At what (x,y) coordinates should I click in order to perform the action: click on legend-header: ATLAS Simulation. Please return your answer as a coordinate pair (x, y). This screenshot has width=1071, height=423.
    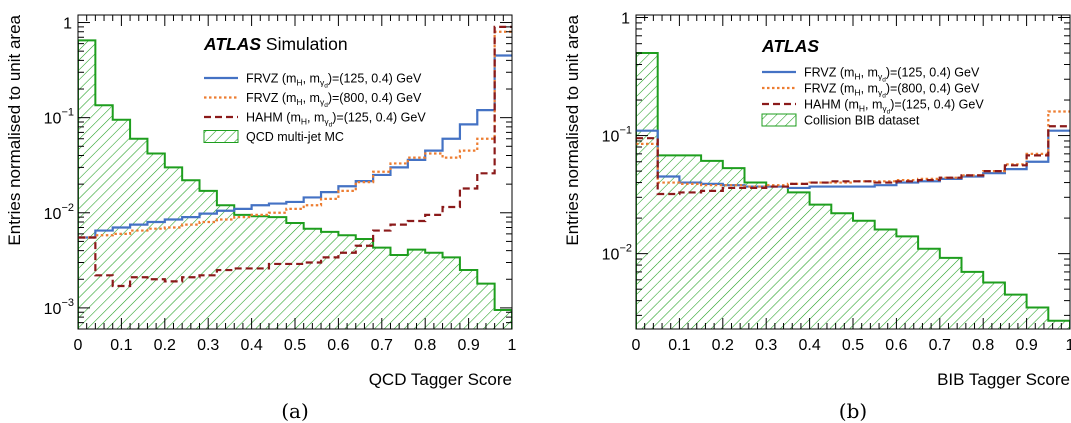
    Looking at the image, I should click on (275, 44).